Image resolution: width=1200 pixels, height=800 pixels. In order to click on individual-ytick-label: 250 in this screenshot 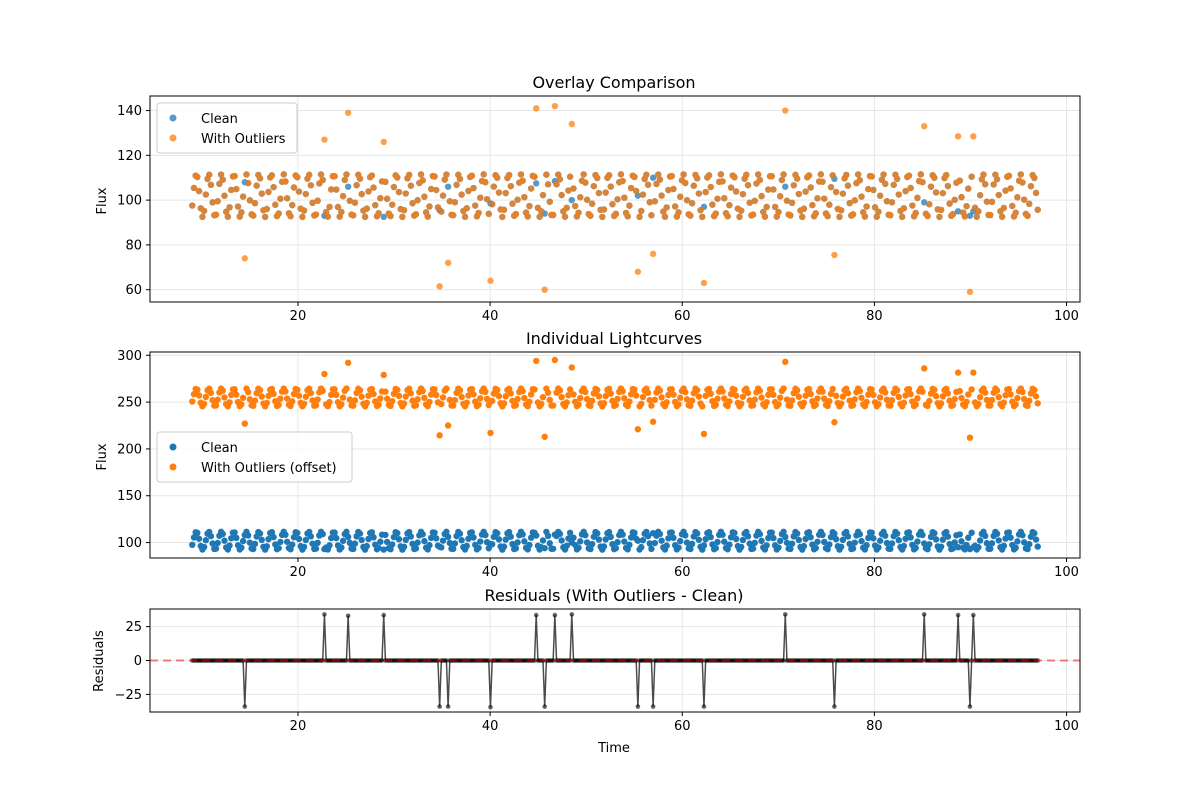, I will do `click(129, 403)`.